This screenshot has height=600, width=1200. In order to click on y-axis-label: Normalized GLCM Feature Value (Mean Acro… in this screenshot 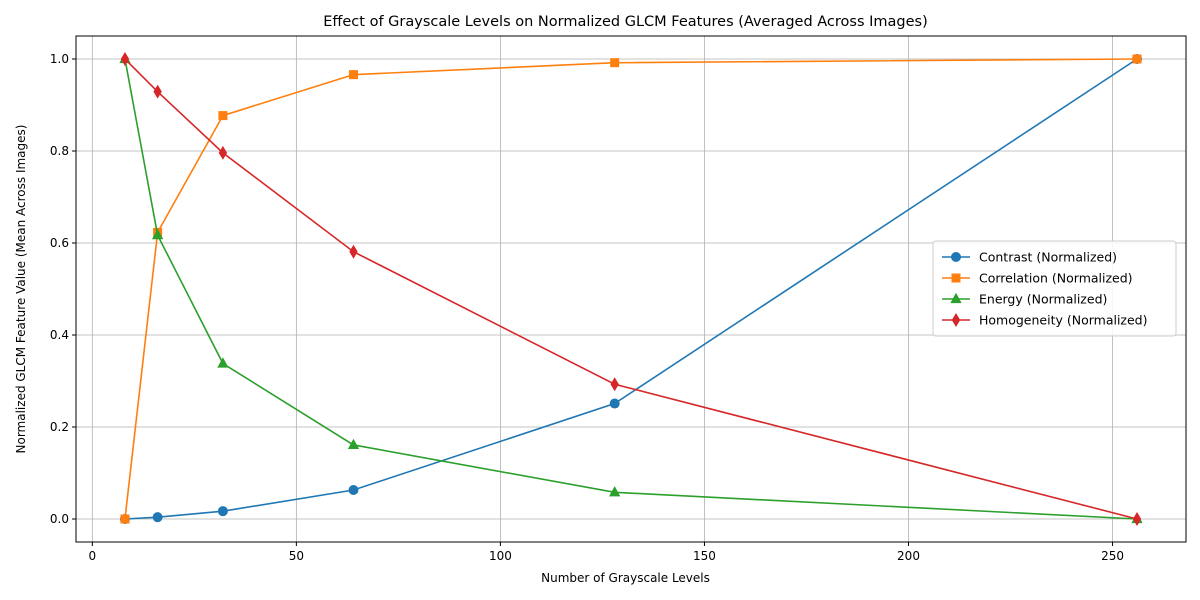, I will do `click(21, 289)`.